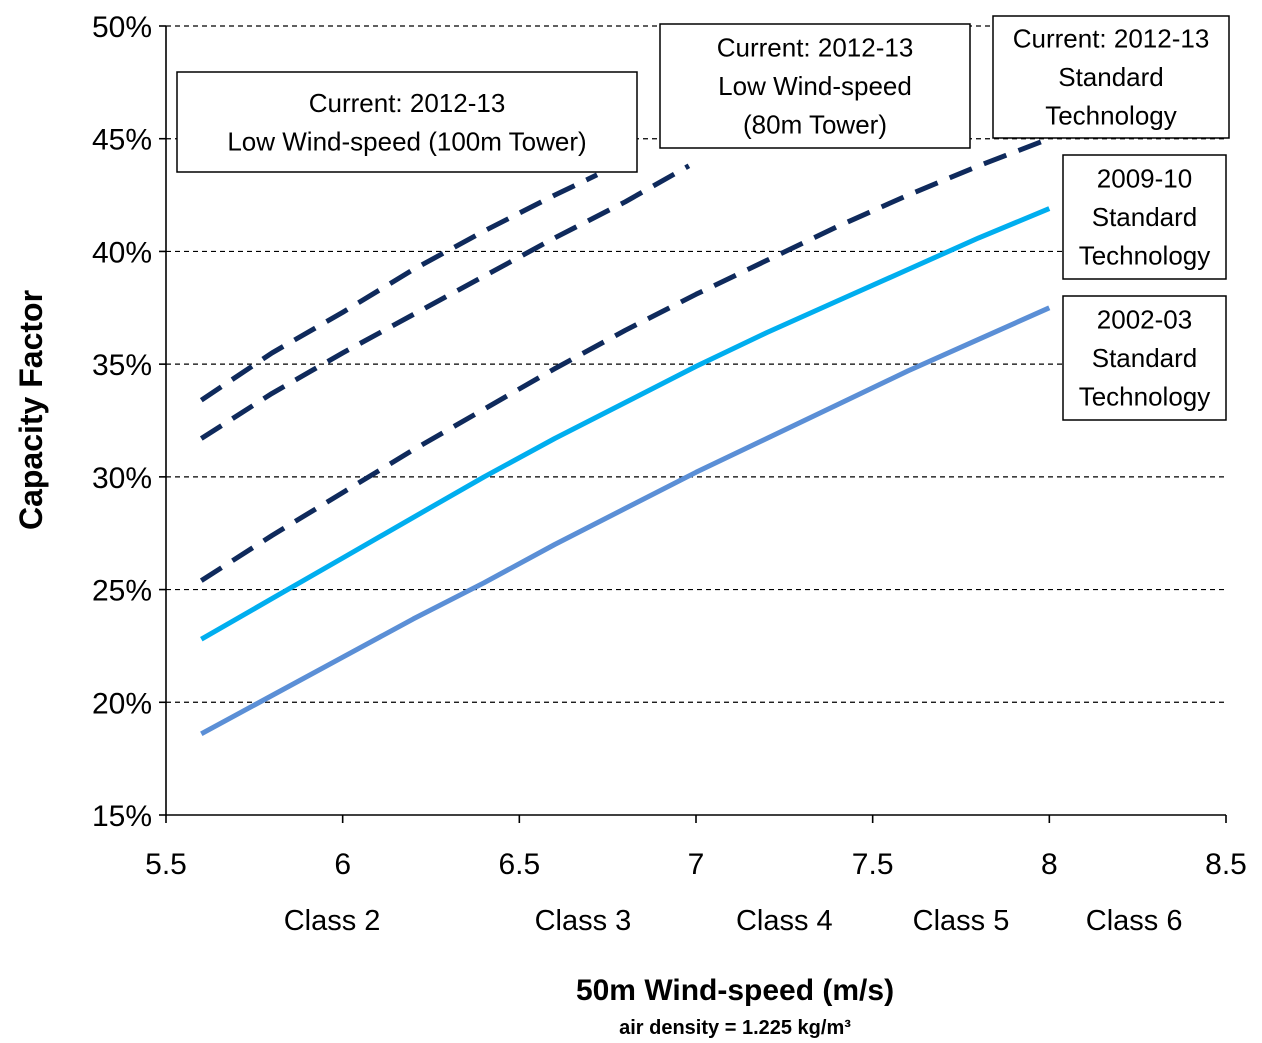 The image size is (1262, 1043). Describe the element at coordinates (1049, 864) in the screenshot. I see `x-tick-label-5: 8` at that location.